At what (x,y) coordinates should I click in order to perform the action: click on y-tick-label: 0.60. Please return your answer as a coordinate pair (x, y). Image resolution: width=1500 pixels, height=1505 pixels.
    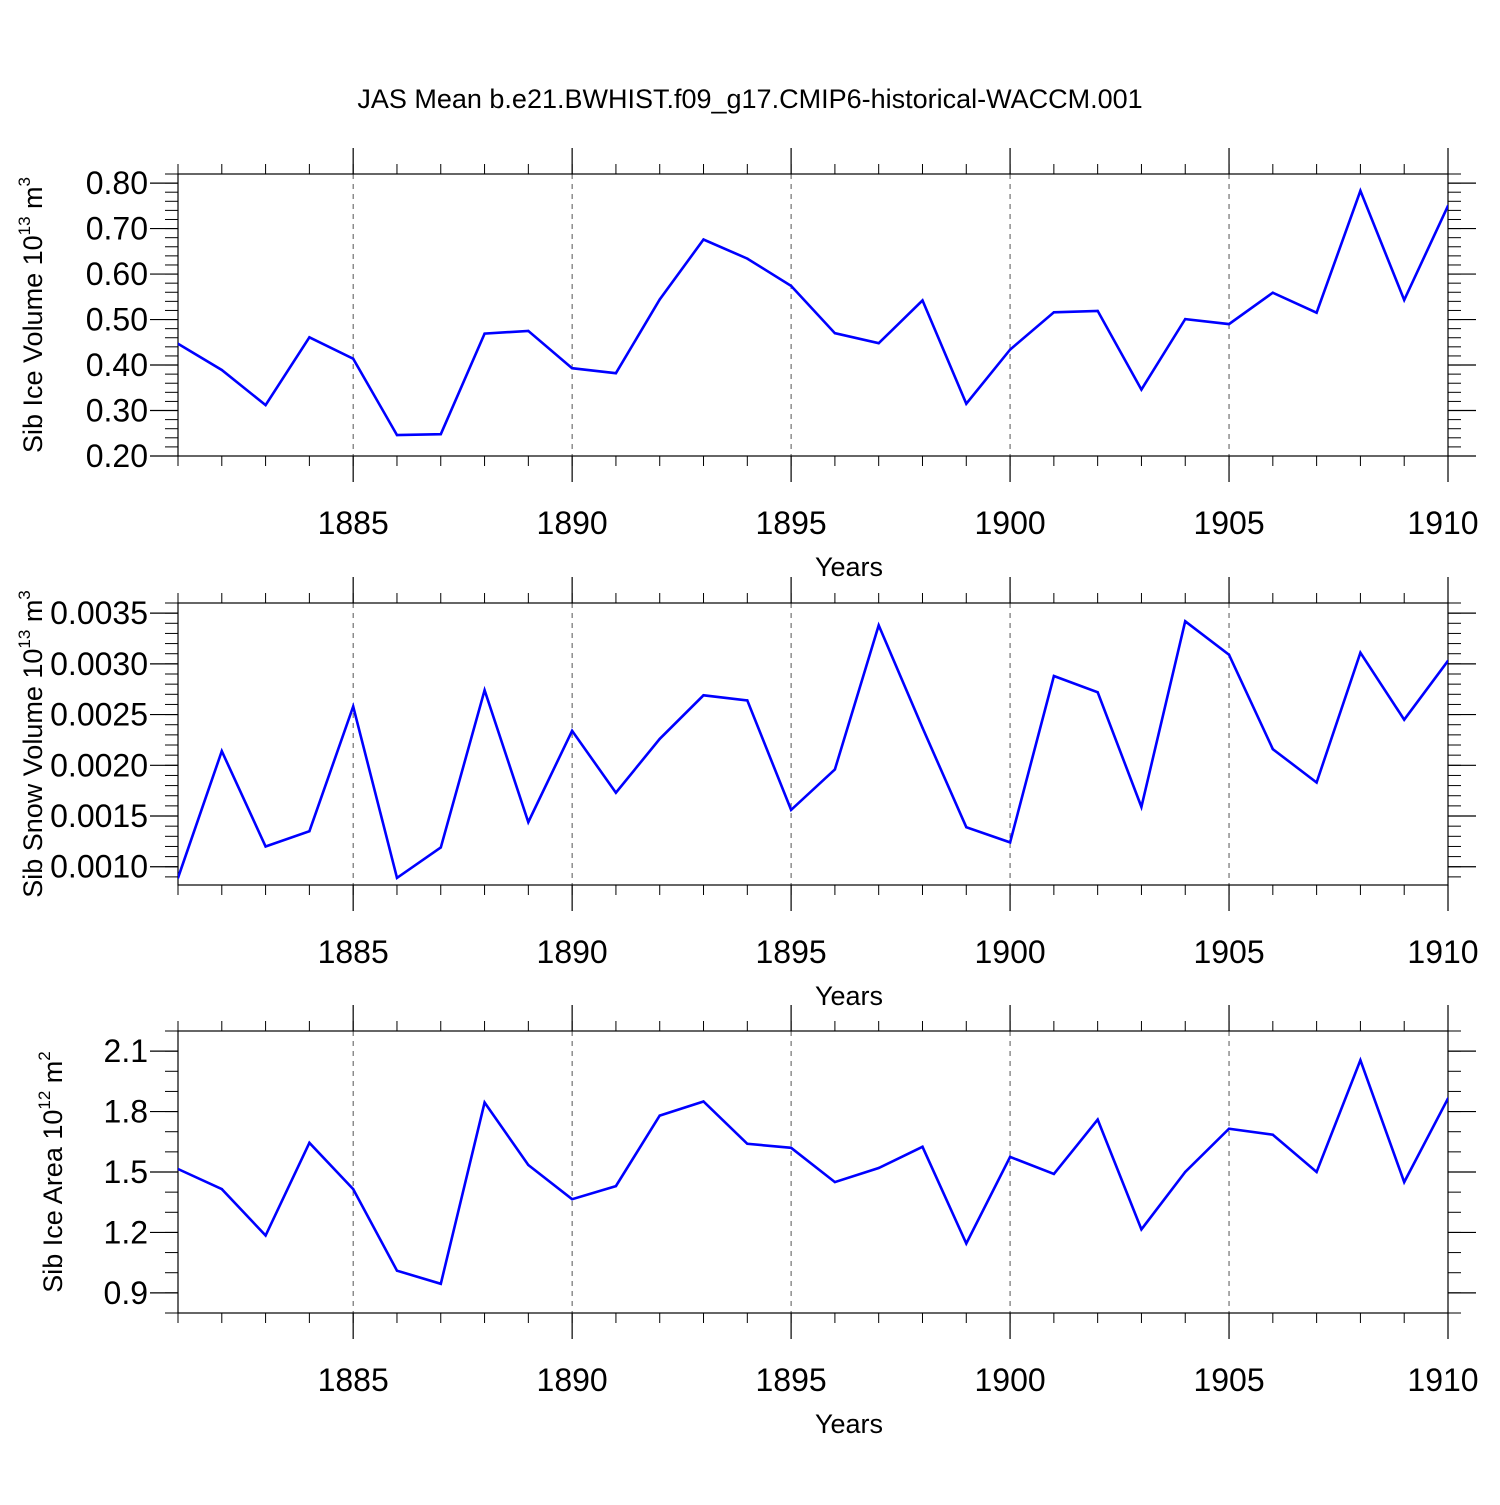
    Looking at the image, I should click on (117, 274).